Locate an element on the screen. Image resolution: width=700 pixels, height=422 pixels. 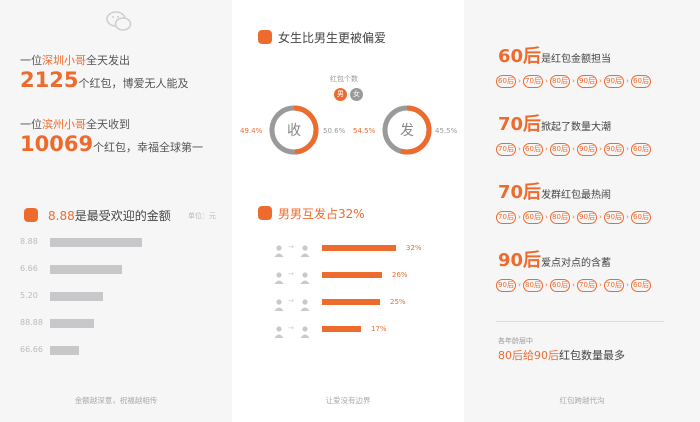
receive-donut: 收 is located at coordinates (294, 130).